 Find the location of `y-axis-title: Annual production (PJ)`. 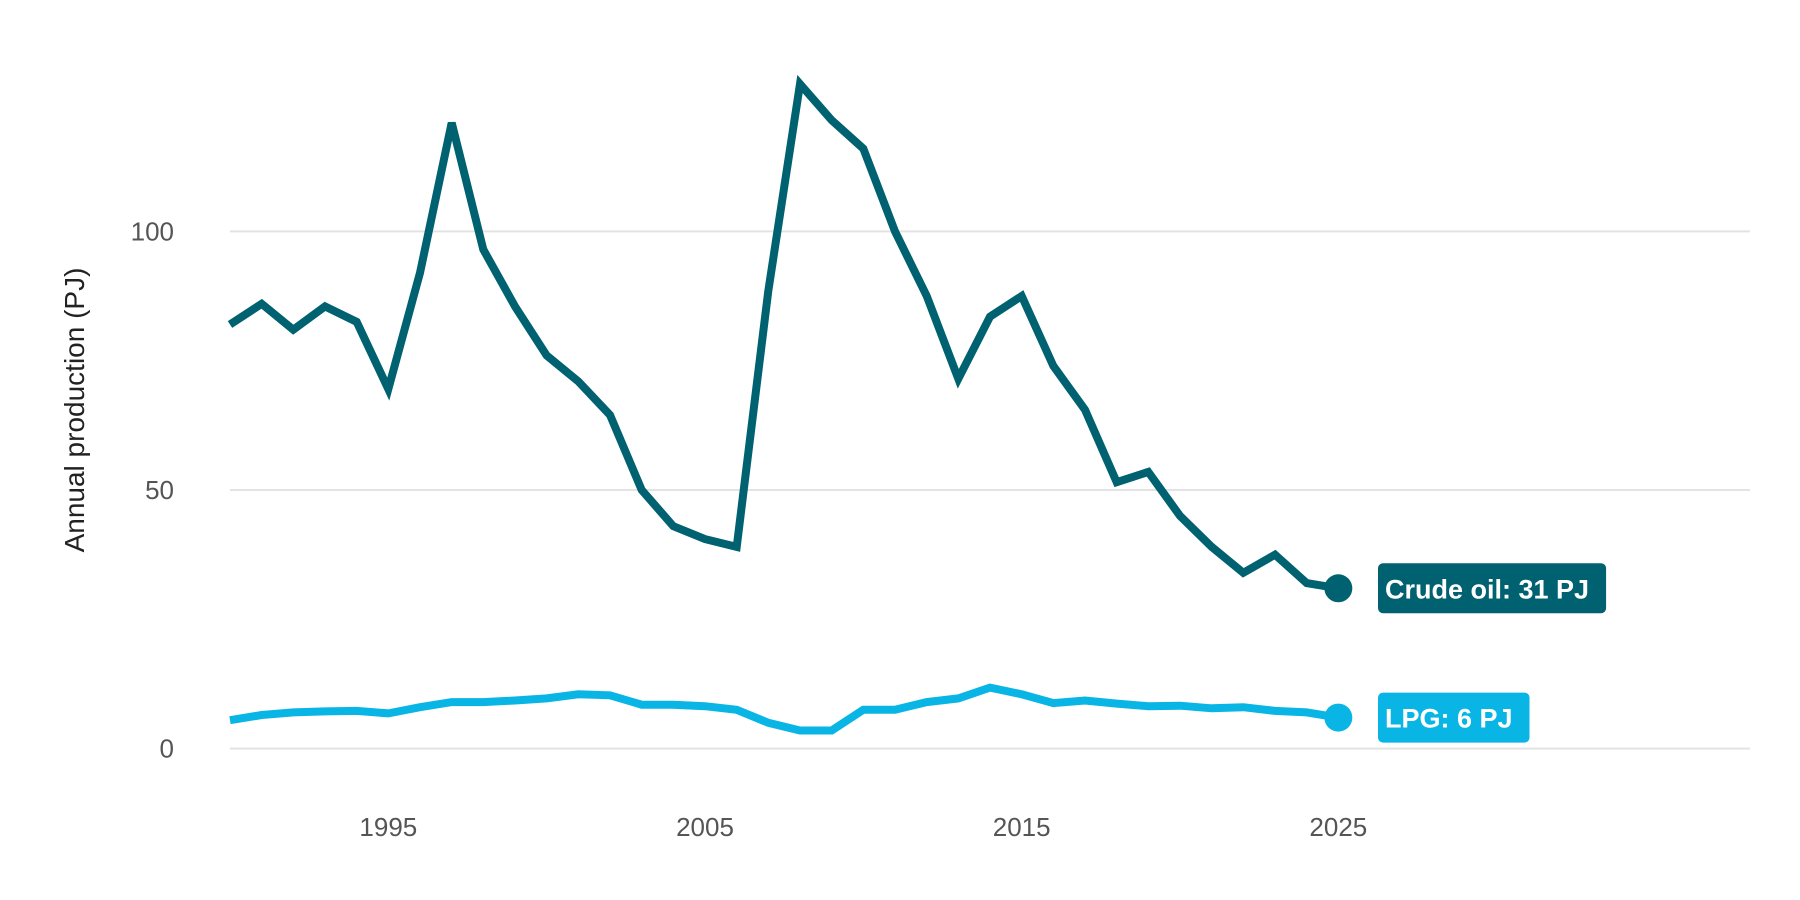

y-axis-title: Annual production (PJ) is located at coordinates (74, 410).